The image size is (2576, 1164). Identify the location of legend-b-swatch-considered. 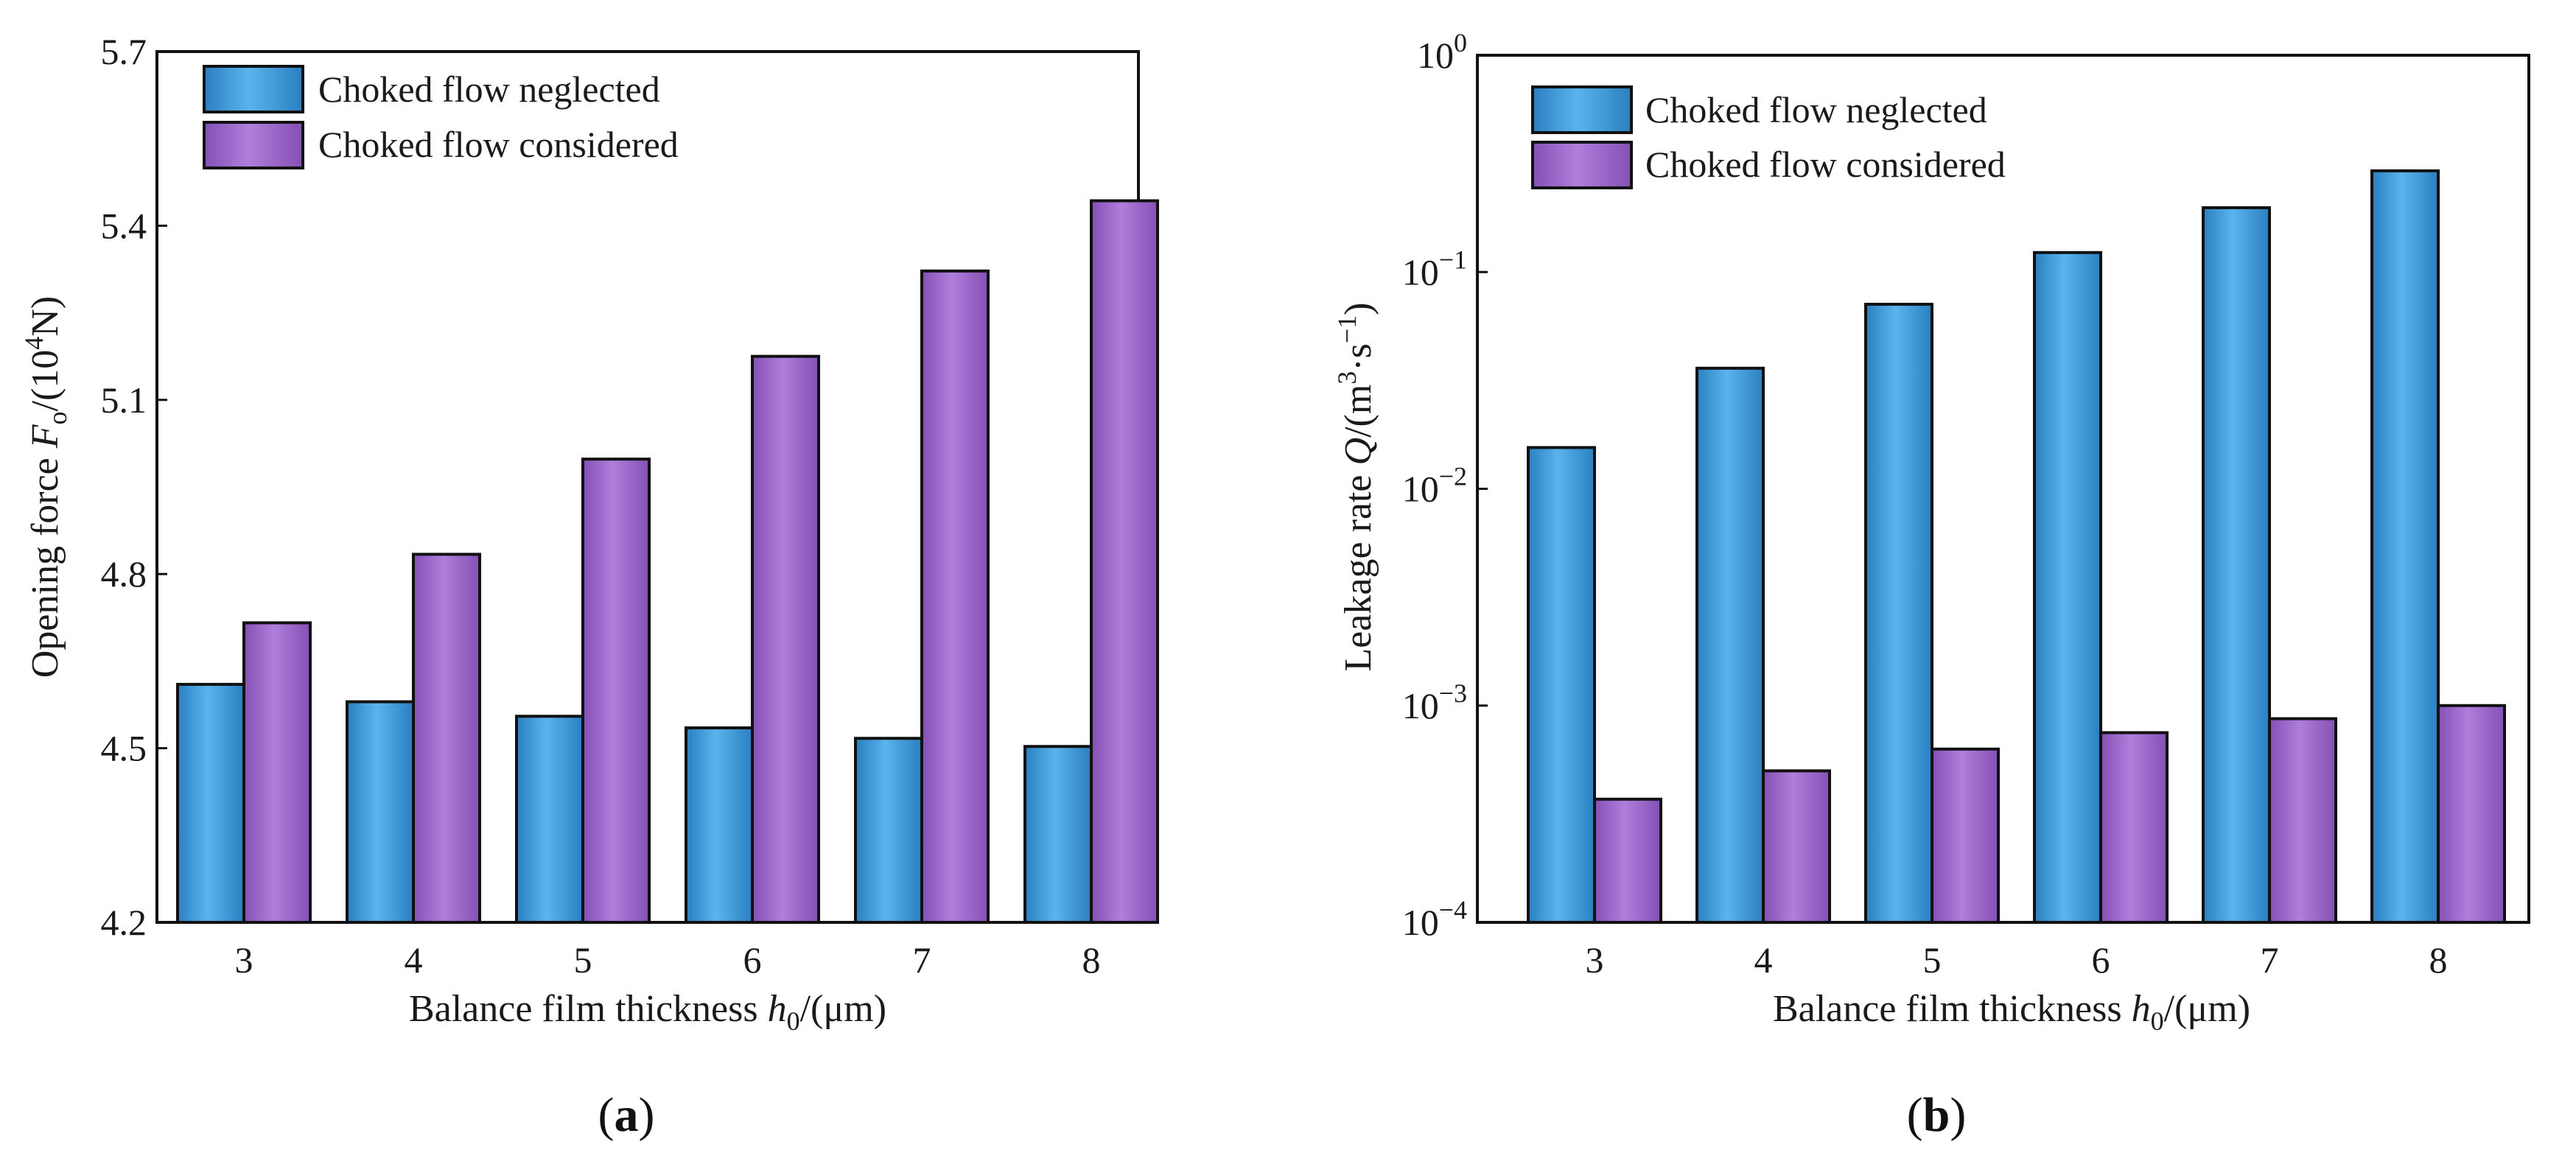
(1582, 165).